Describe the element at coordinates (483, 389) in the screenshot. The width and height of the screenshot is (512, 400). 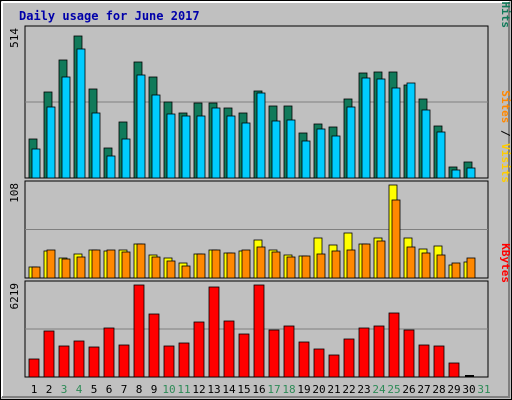
I see `x-tick-label: 31` at that location.